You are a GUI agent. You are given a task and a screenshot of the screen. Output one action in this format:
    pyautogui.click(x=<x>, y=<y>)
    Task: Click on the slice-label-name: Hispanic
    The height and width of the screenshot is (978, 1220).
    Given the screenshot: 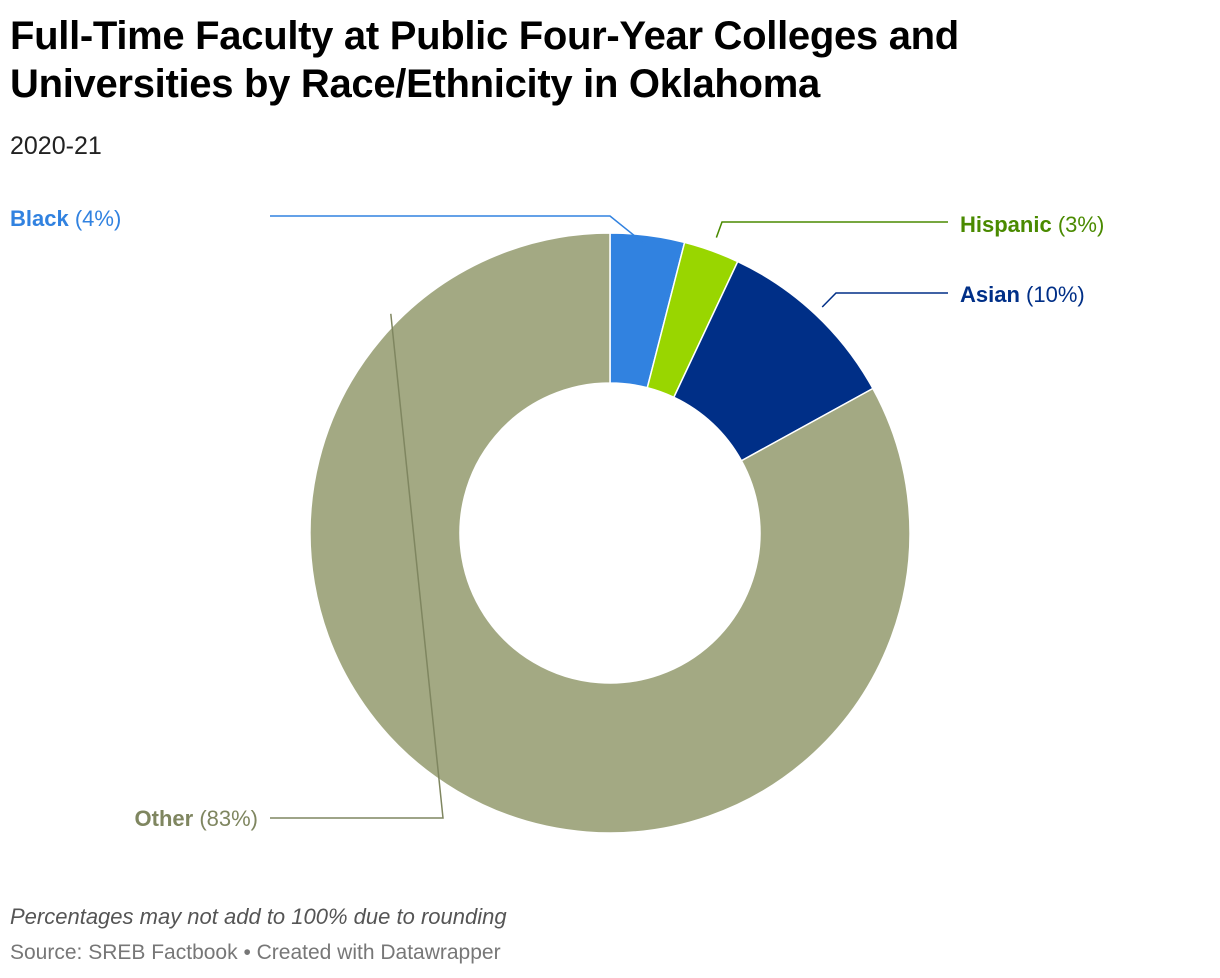 What is the action you would take?
    pyautogui.click(x=1006, y=224)
    